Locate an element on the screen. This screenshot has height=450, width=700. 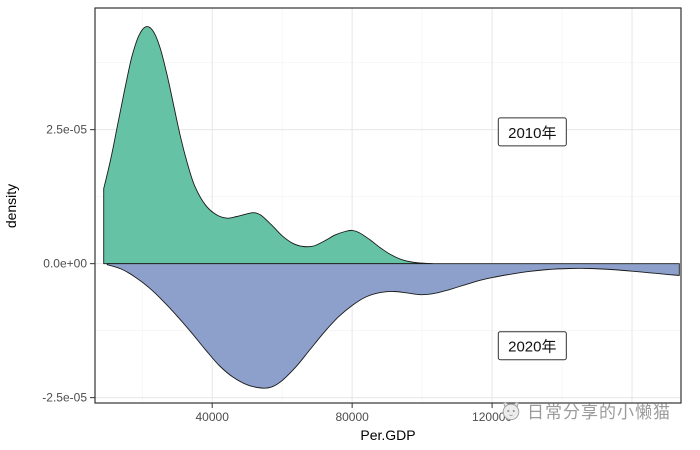
y-tick-label: -2.5e-05 is located at coordinates (64, 398).